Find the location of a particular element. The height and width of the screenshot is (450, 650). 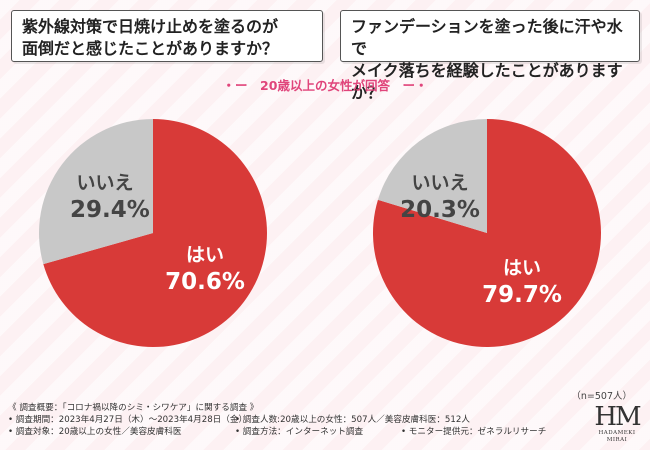

logo-mark: HM is located at coordinates (617, 417).